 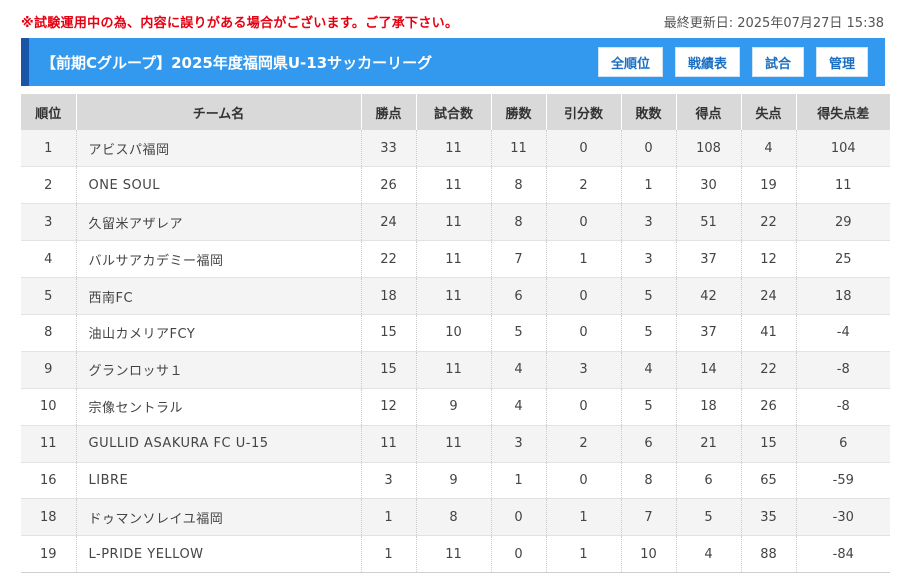 I want to click on losses-cell: 10, so click(x=648, y=554).